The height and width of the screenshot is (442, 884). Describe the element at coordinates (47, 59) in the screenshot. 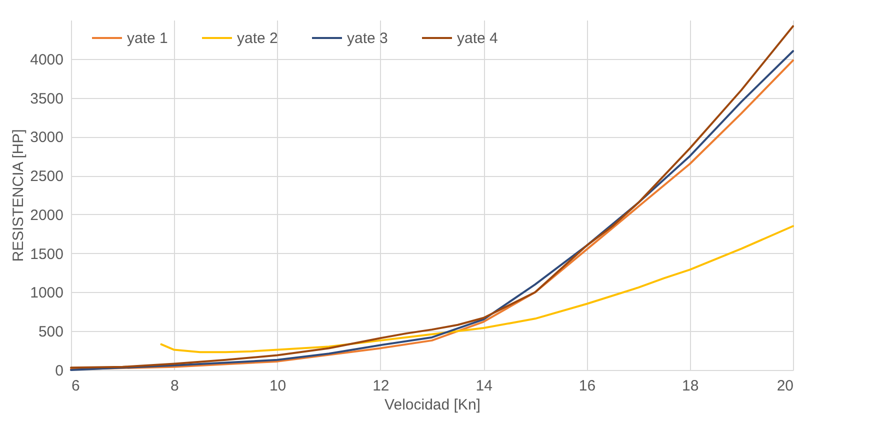

I see `y-tick-label: 4000` at that location.